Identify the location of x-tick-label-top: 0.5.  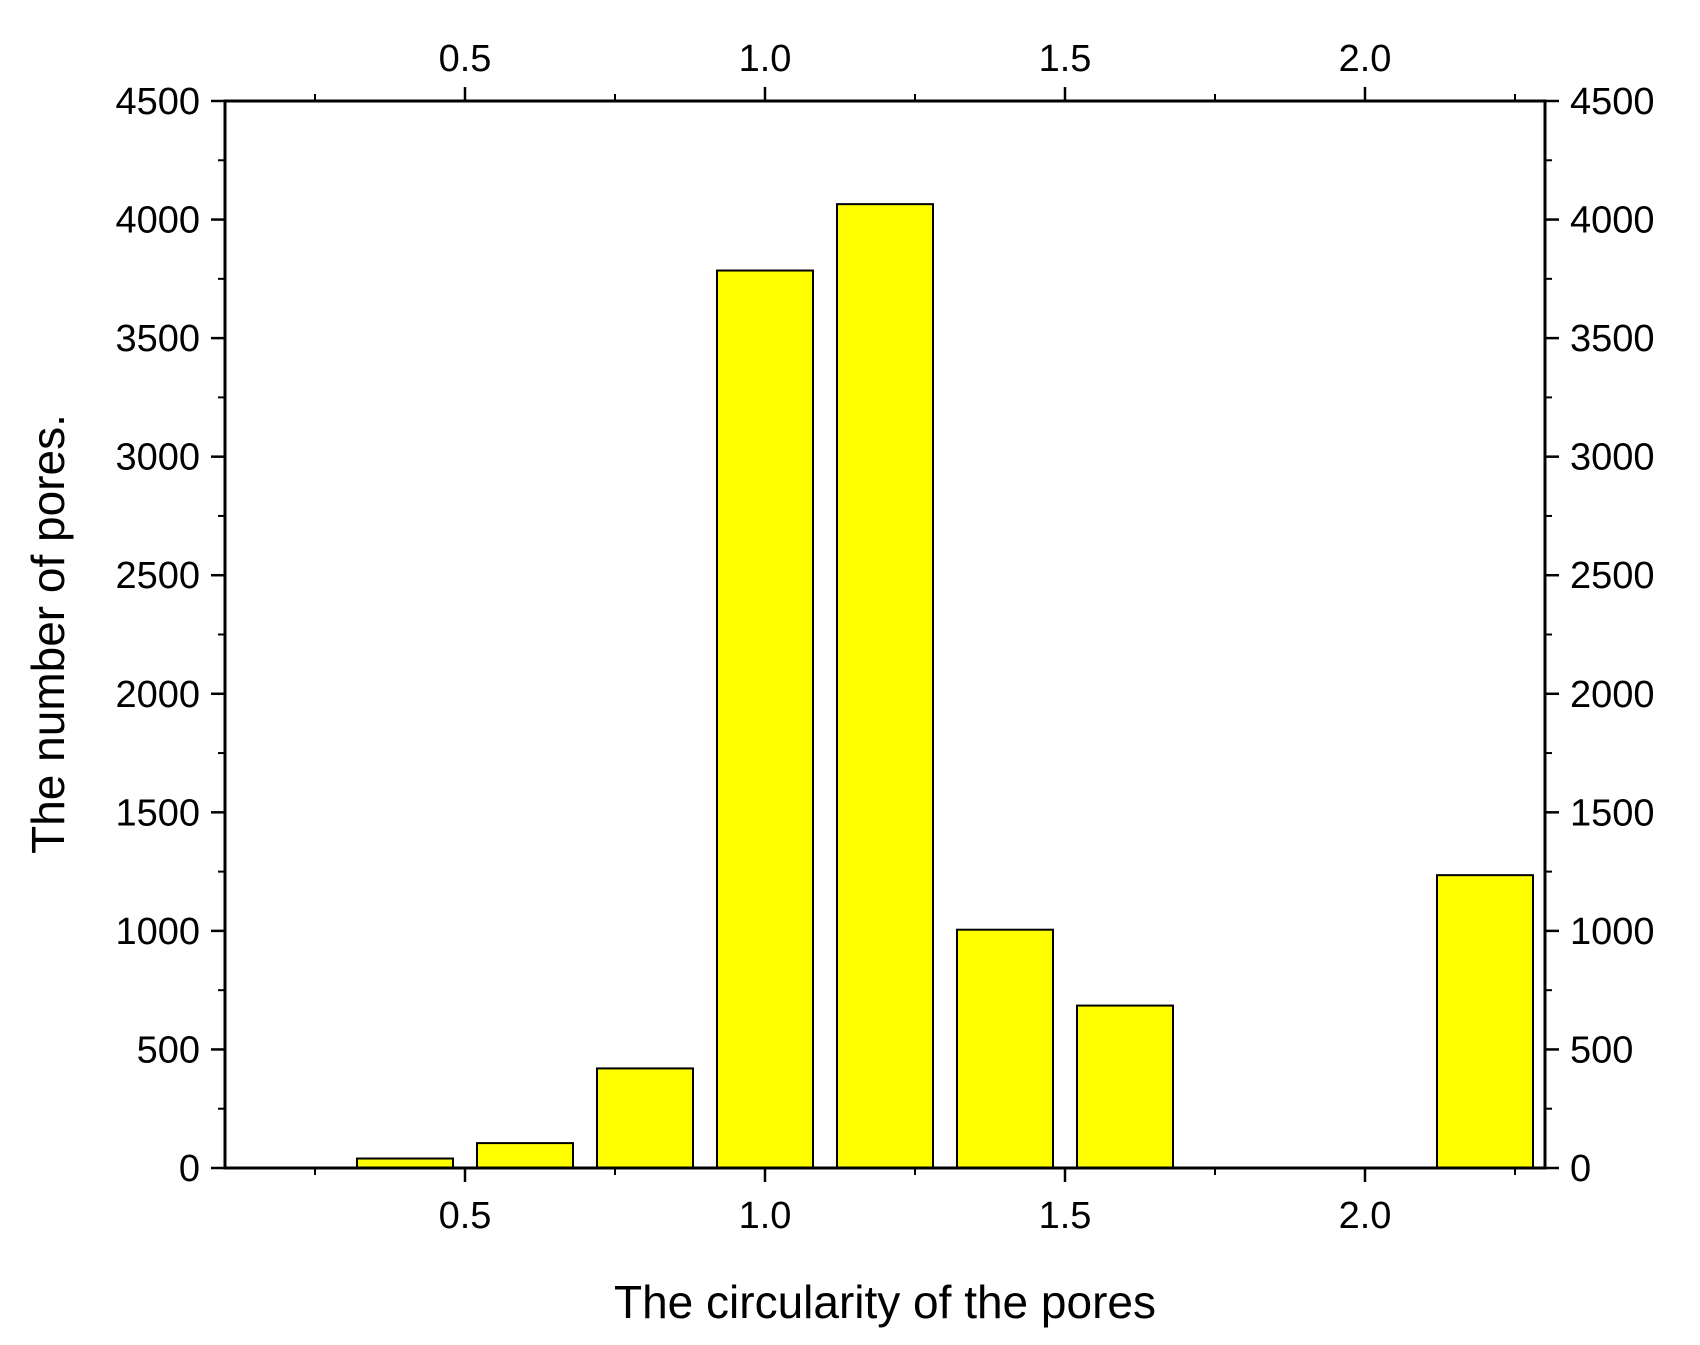
(465, 59).